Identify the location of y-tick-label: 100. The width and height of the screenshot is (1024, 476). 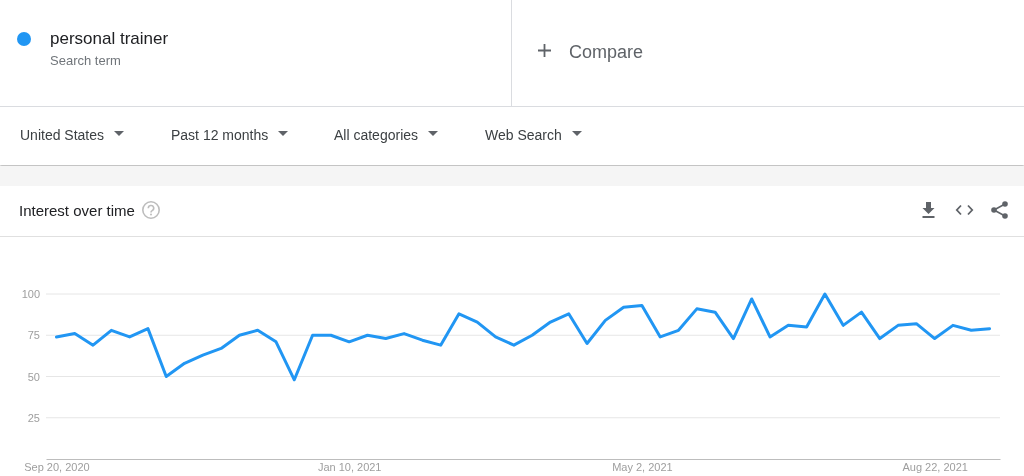
(30, 294).